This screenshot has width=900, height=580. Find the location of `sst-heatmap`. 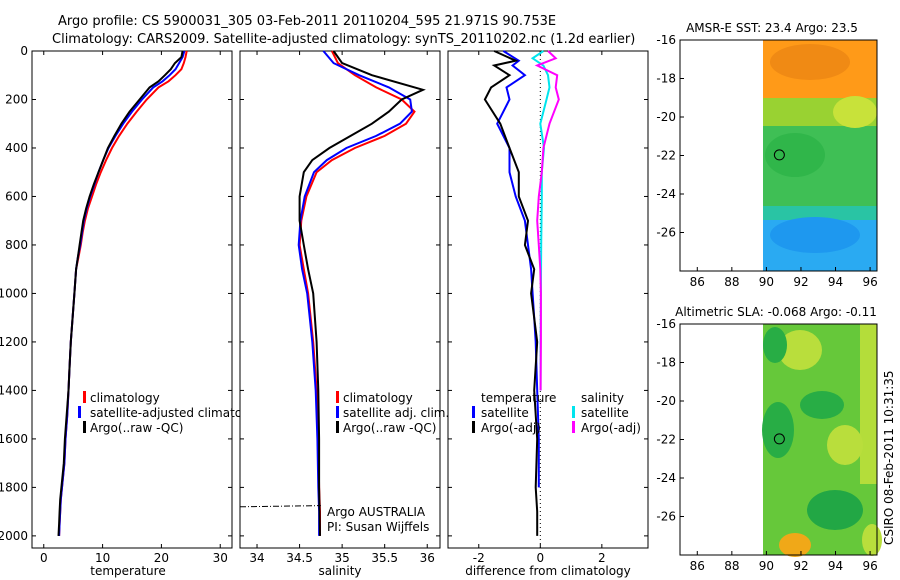

sst-heatmap is located at coordinates (778, 155).